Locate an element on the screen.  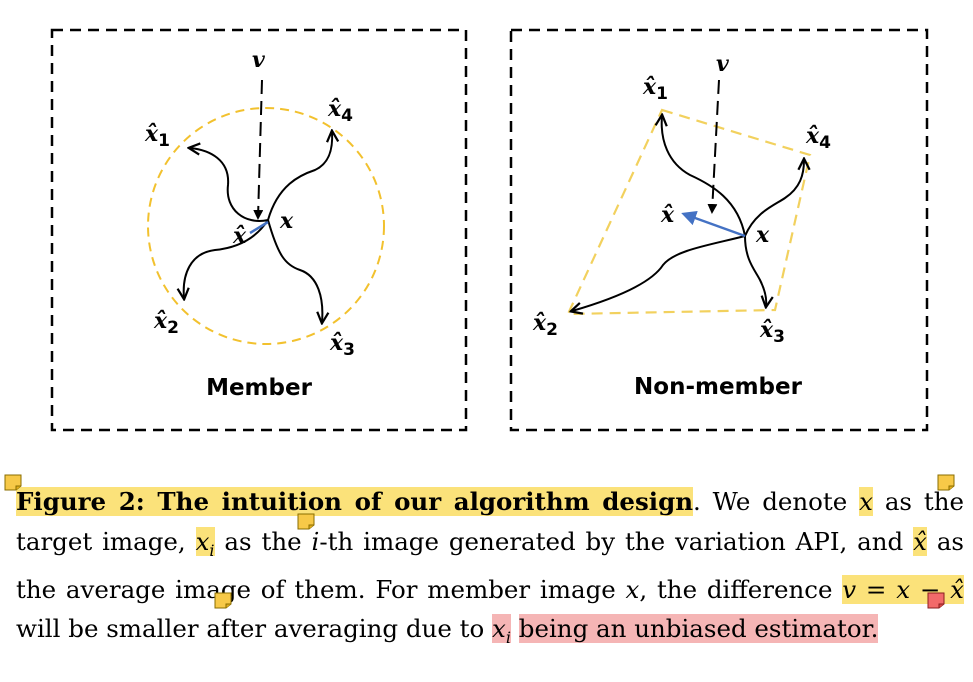
caption-text-1: . We denote is located at coordinates (776, 501).